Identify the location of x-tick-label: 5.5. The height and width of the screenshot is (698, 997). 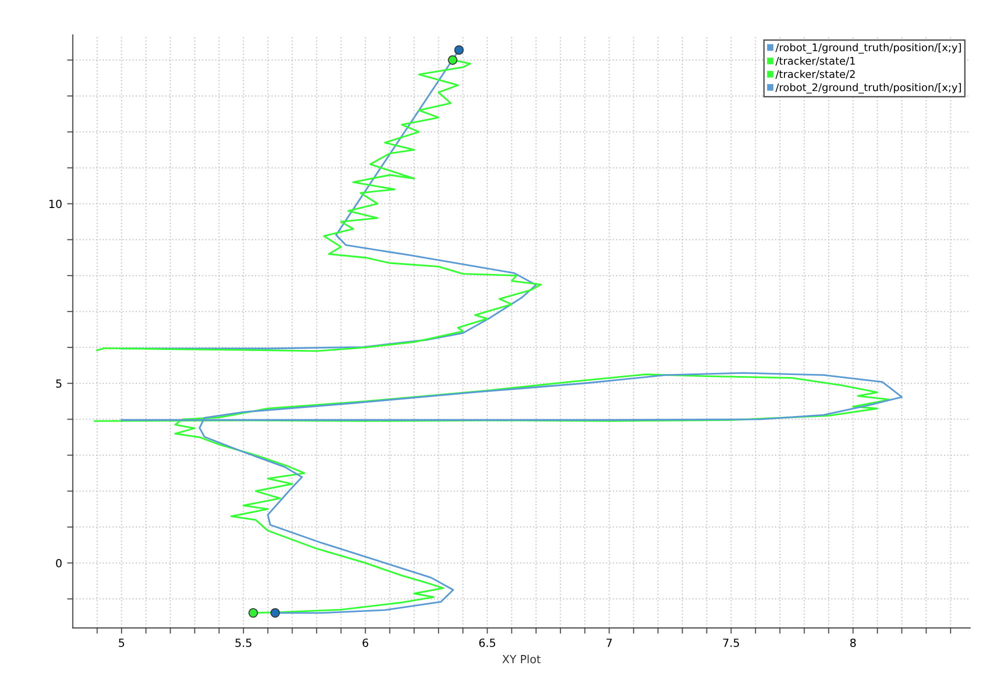
(243, 643).